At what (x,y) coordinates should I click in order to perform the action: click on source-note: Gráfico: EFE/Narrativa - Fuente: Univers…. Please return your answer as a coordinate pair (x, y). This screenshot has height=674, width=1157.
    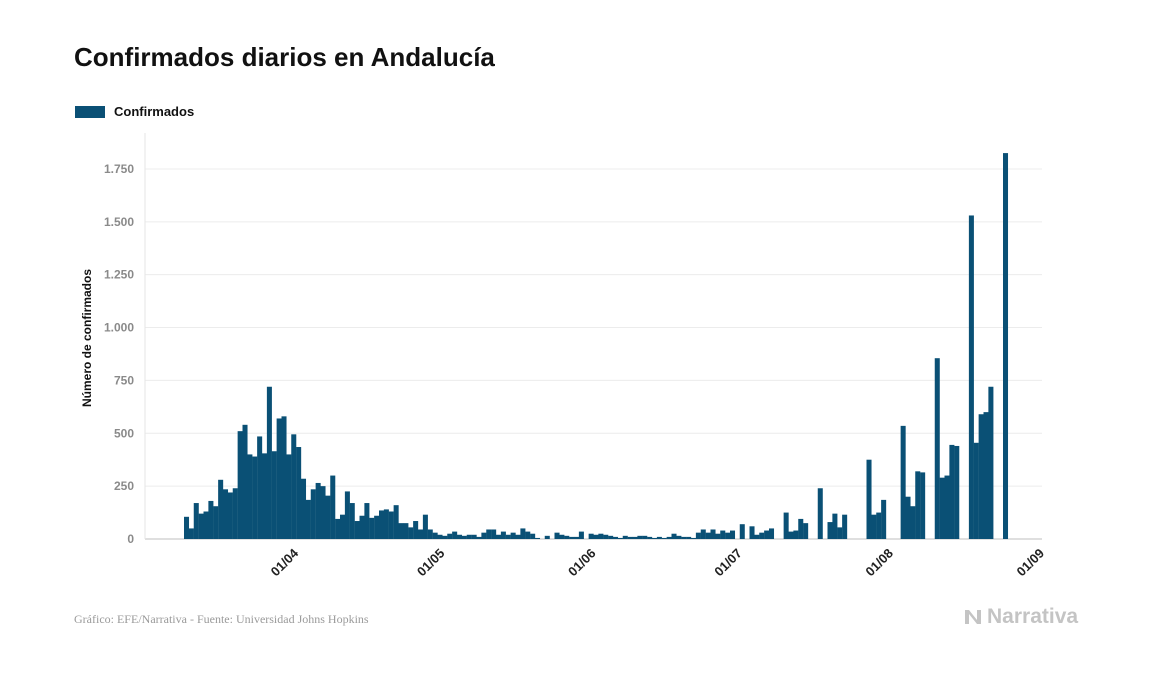
    Looking at the image, I should click on (221, 619).